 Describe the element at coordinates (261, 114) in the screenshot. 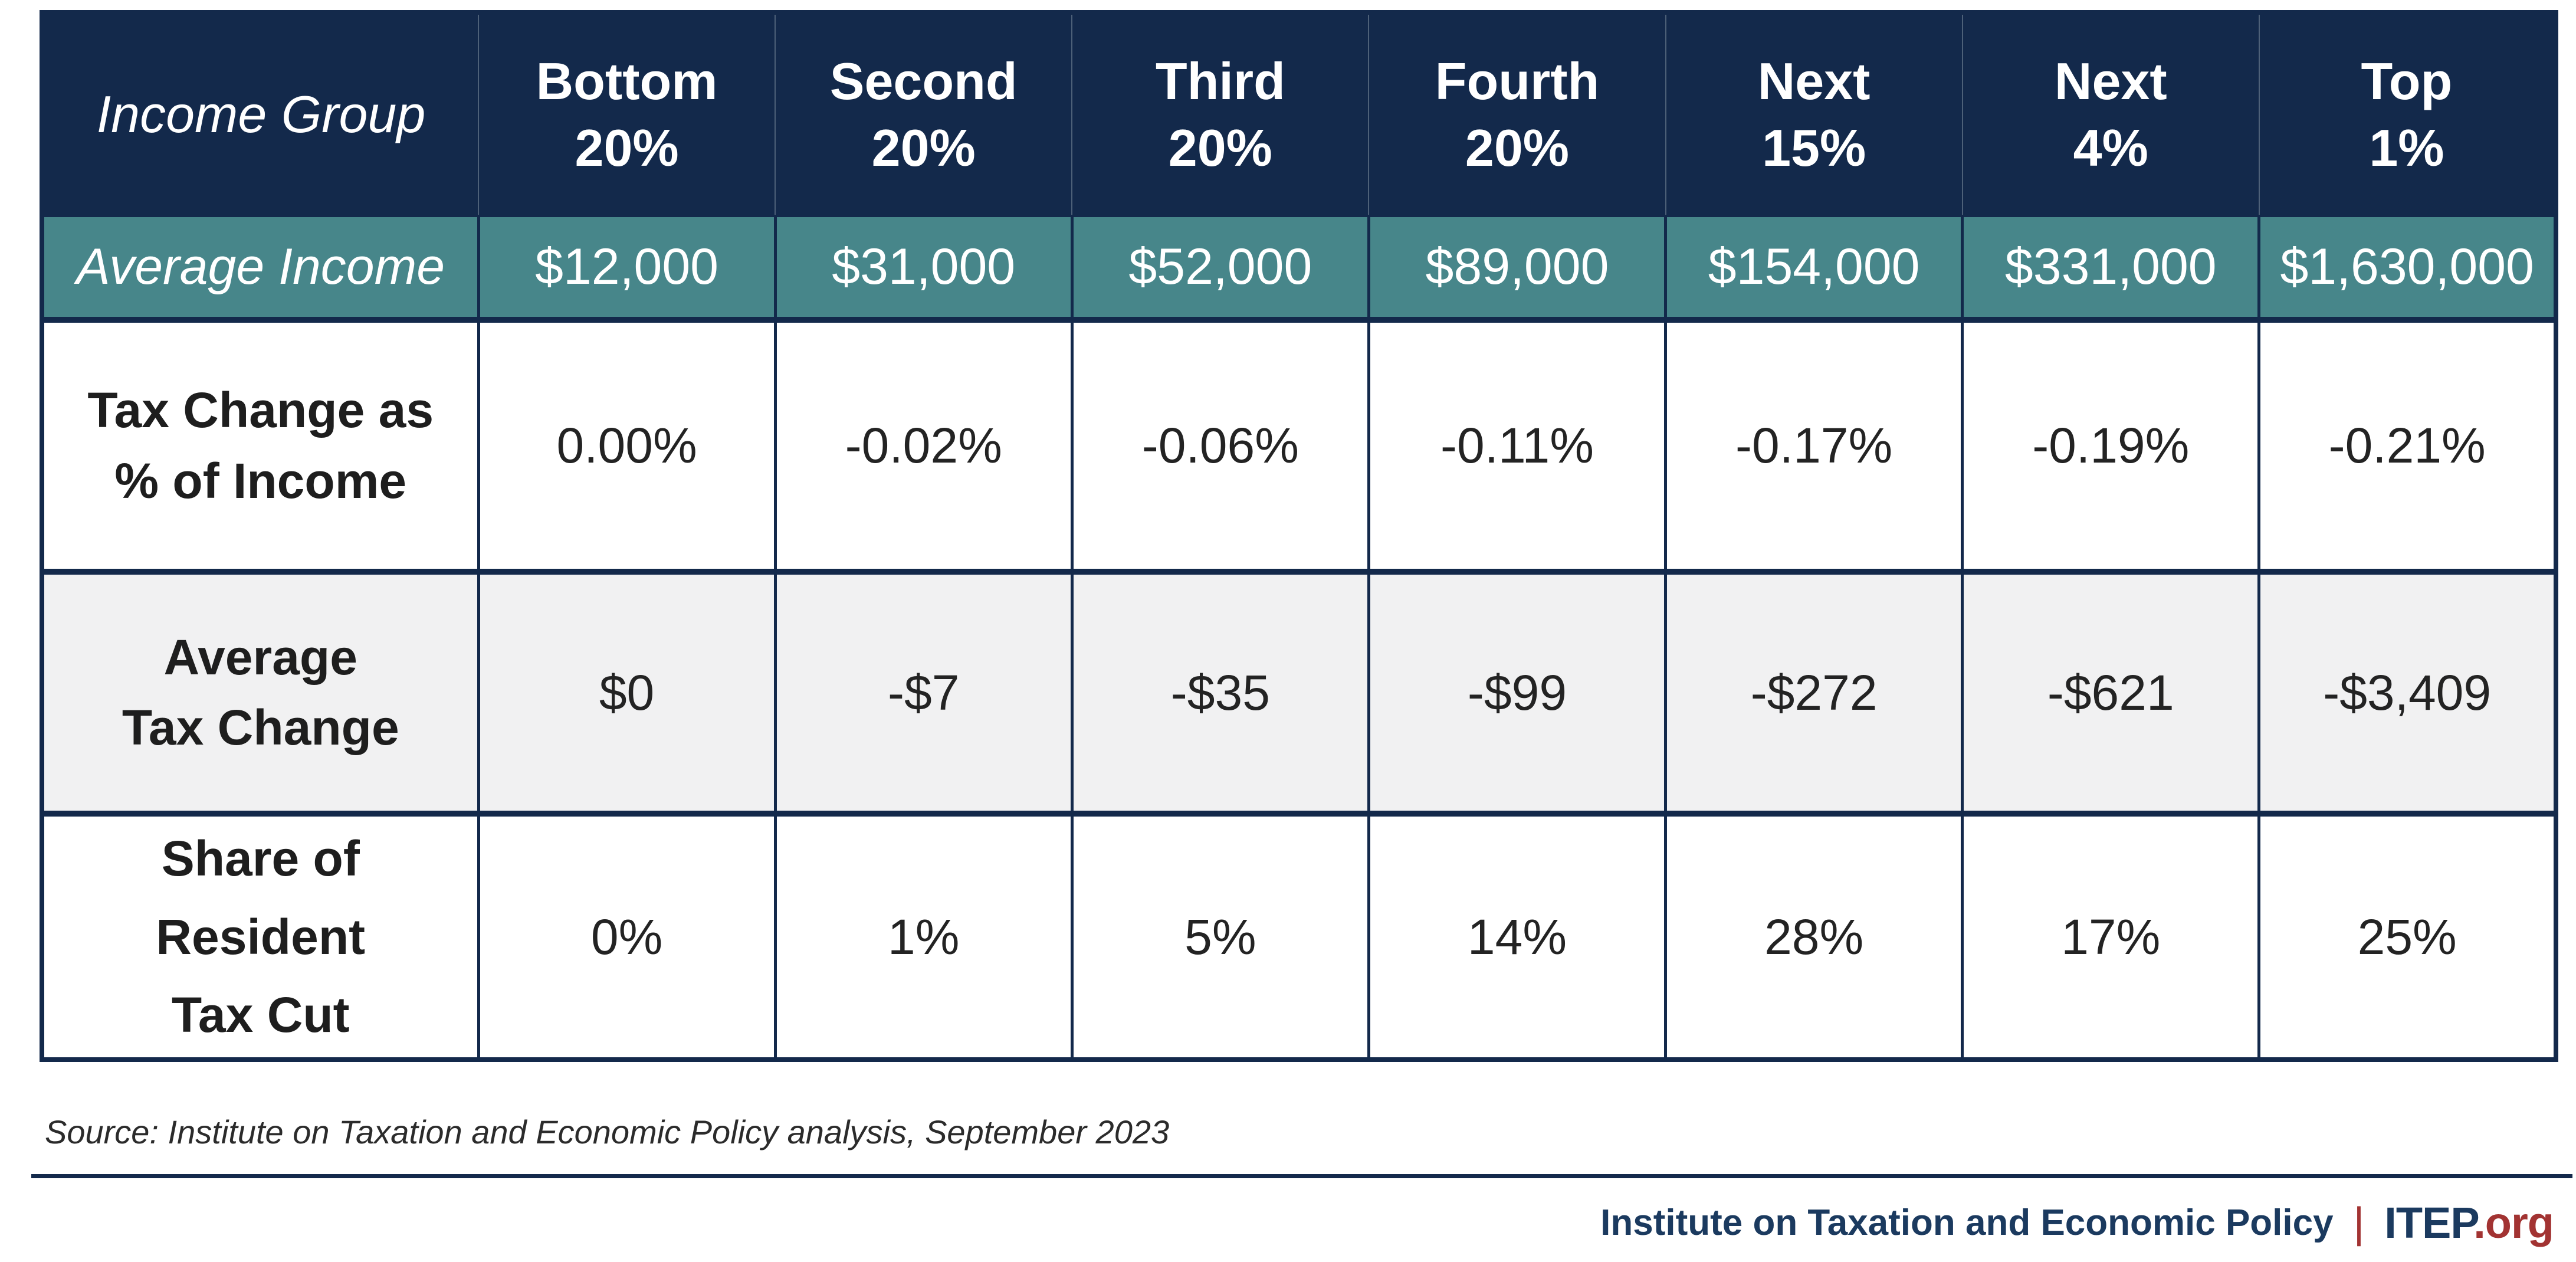

I see `column-header-income-group: Income Group` at that location.